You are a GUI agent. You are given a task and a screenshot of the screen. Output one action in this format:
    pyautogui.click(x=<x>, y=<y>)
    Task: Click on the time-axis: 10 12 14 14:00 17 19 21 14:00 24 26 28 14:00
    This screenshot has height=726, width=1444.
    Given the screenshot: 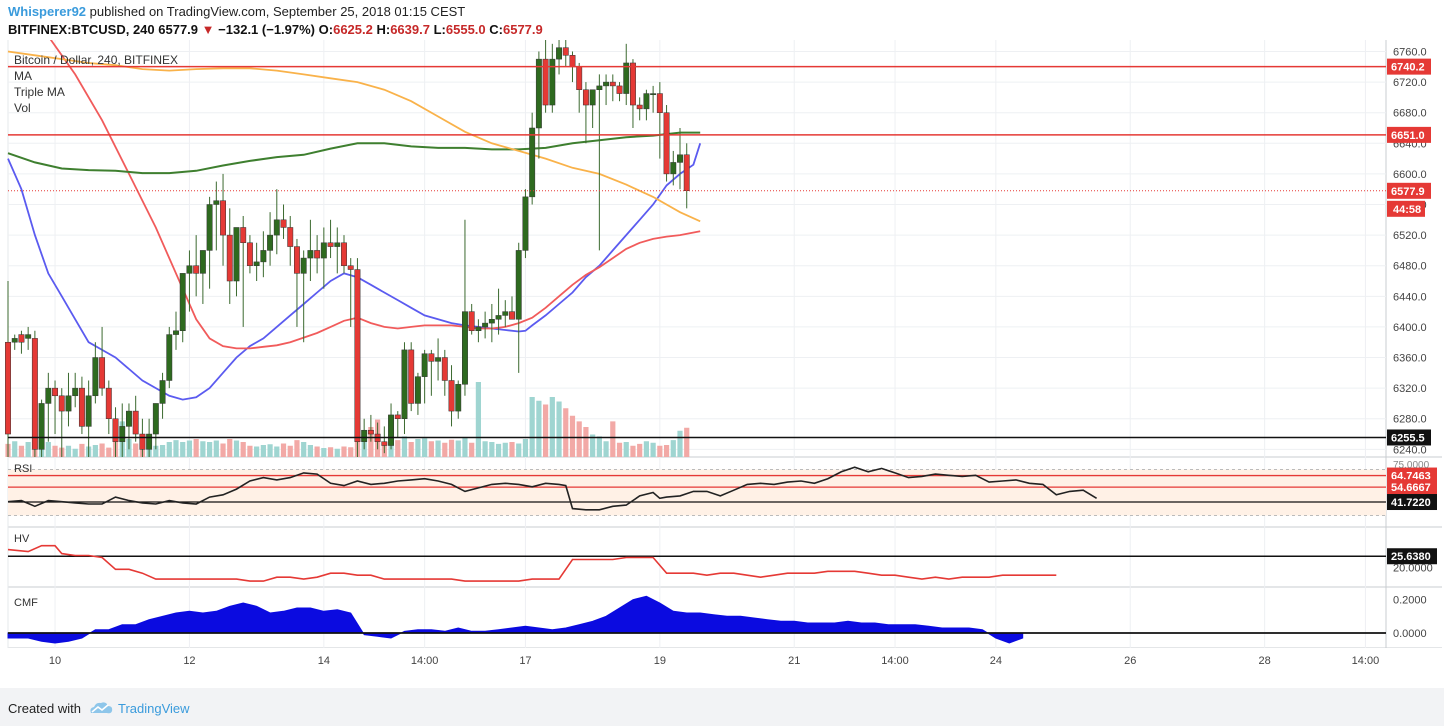 What is the action you would take?
    pyautogui.click(x=722, y=668)
    